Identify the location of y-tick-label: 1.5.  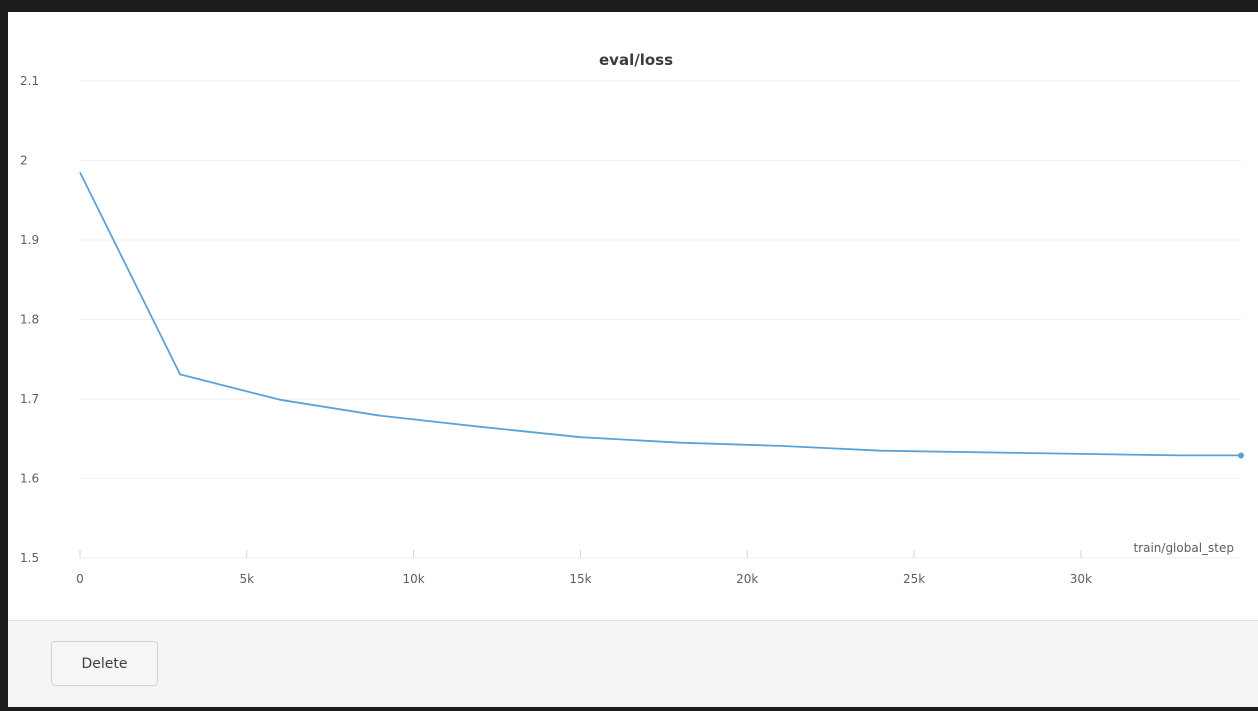
(29, 558).